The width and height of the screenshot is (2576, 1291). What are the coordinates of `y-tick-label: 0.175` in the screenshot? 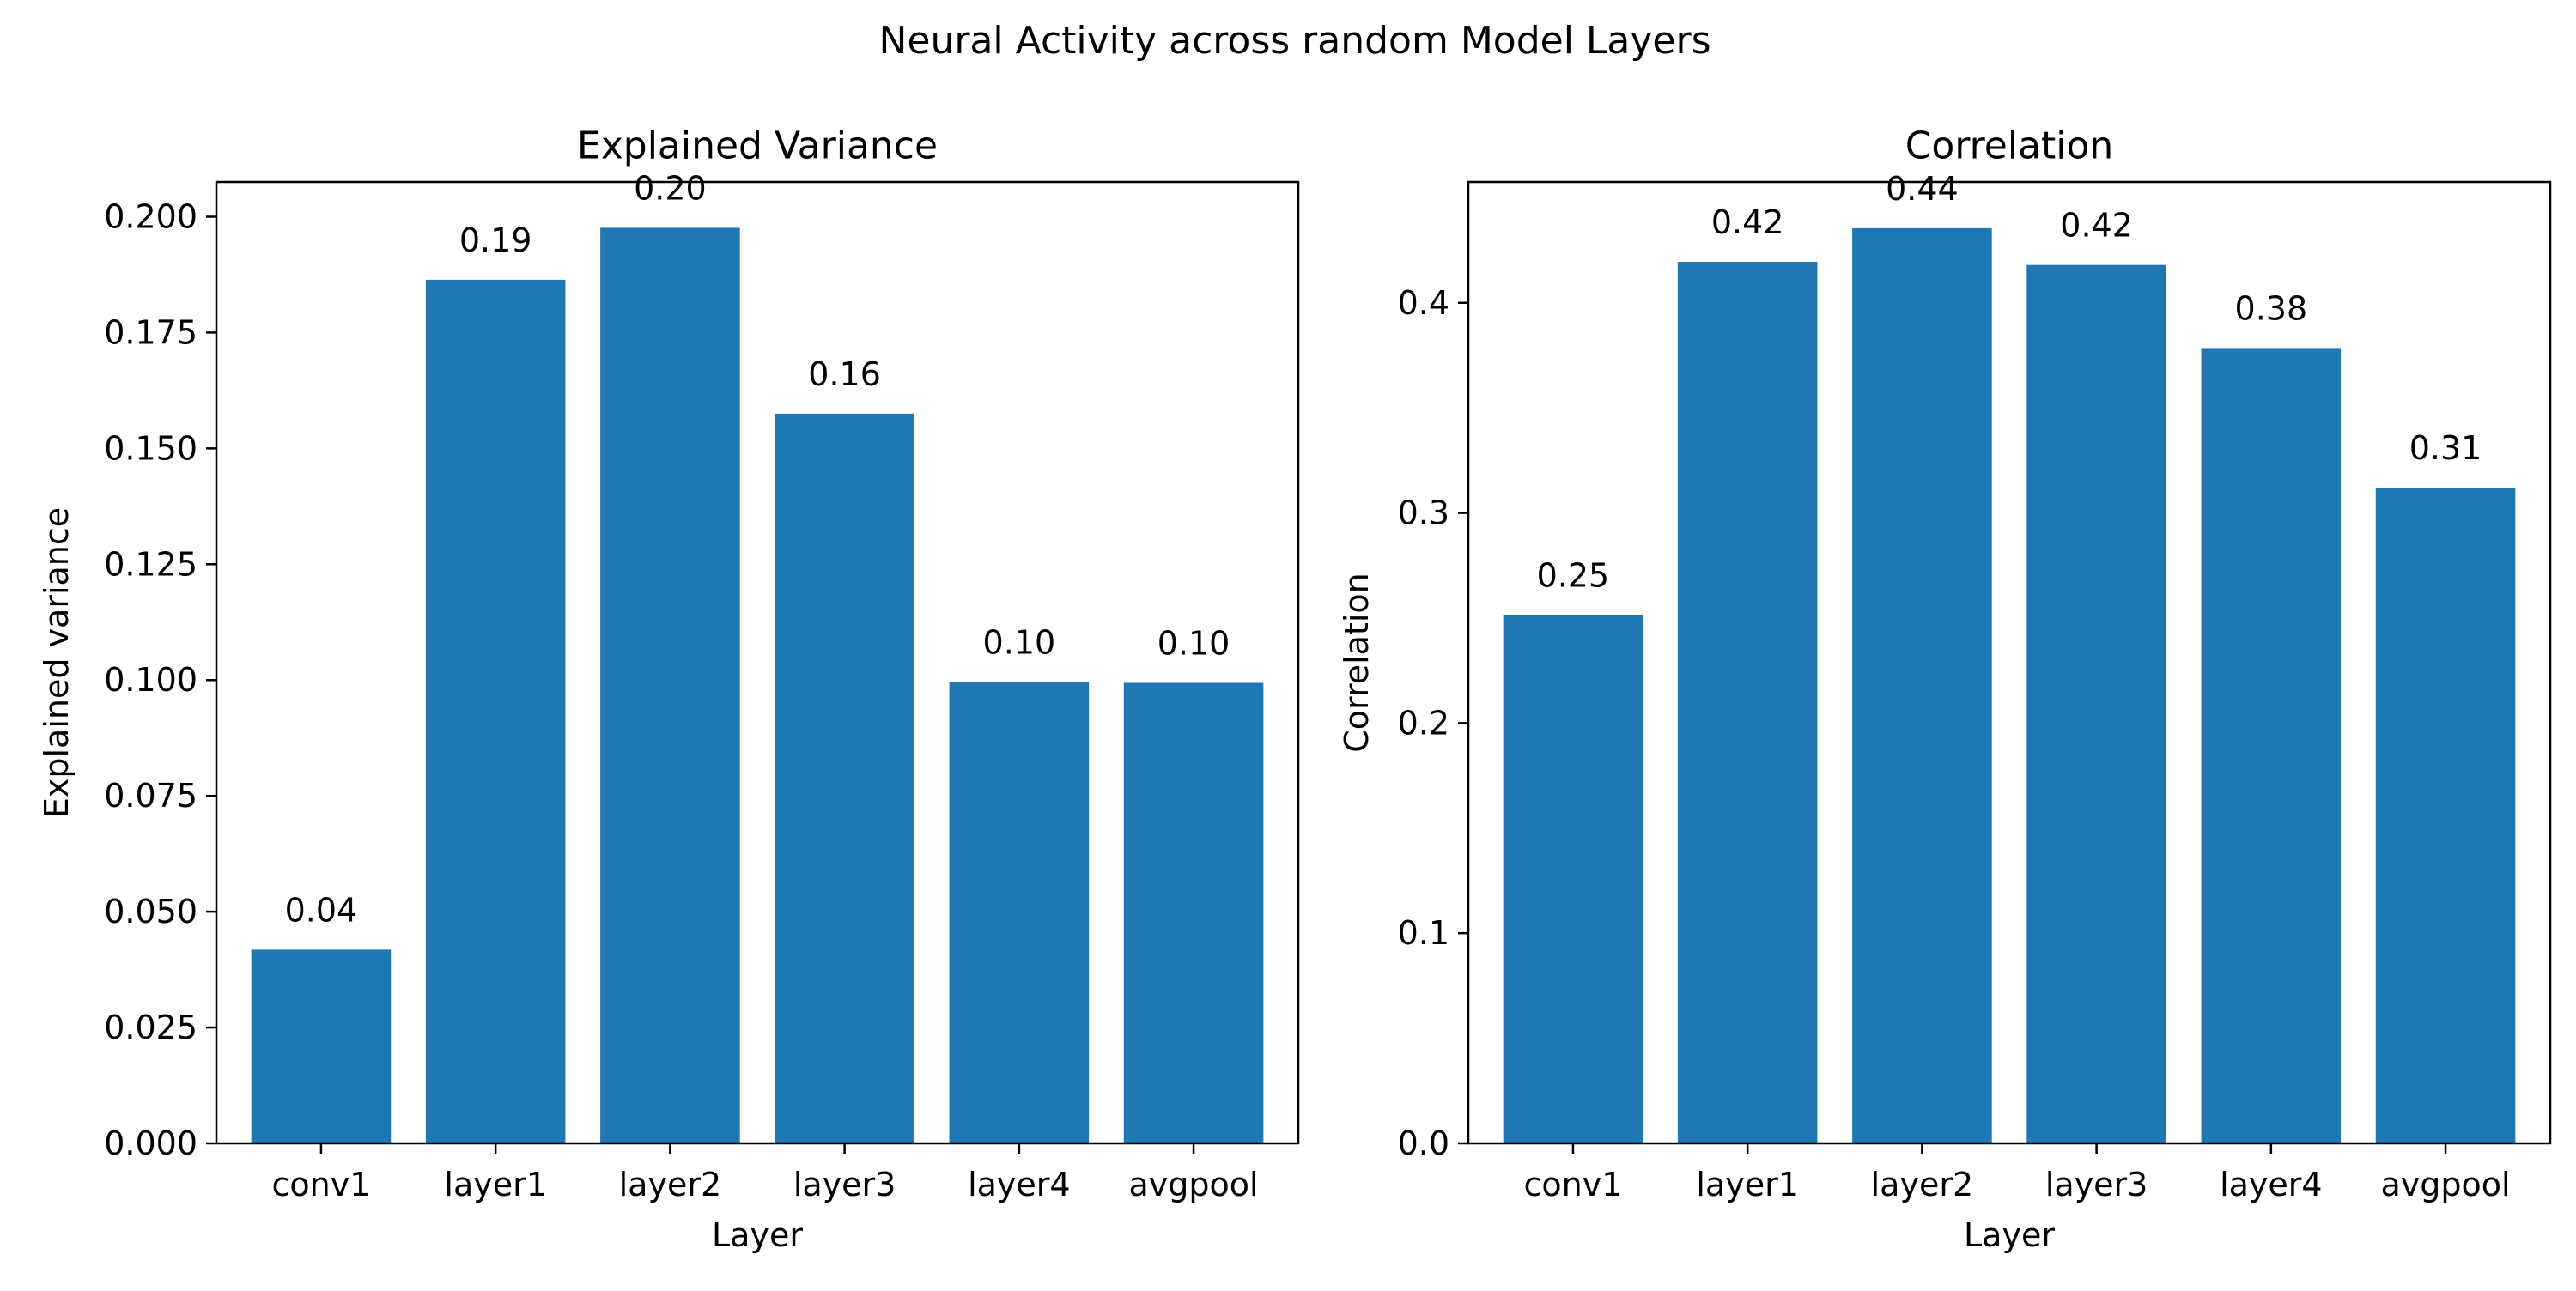 It's located at (150, 332).